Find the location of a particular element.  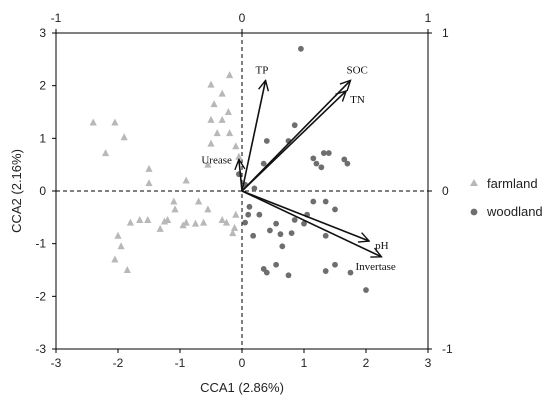

vector-arrow-invertase is located at coordinates (311, 223).